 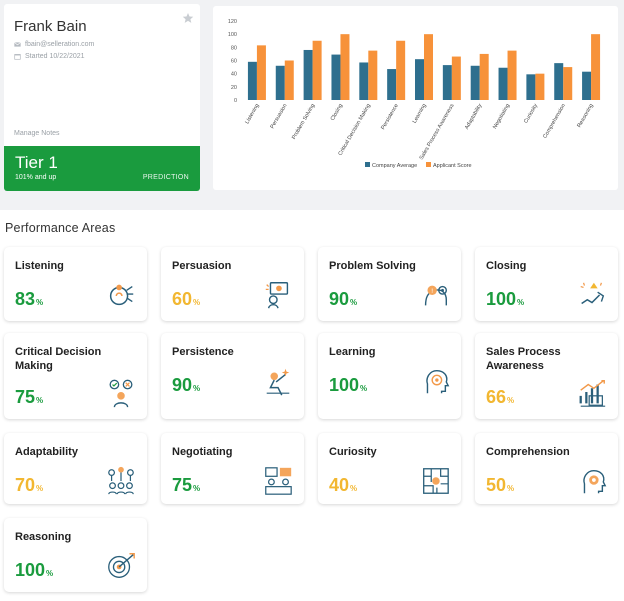 What do you see at coordinates (188, 18) in the screenshot?
I see `favorite-star-icon` at bounding box center [188, 18].